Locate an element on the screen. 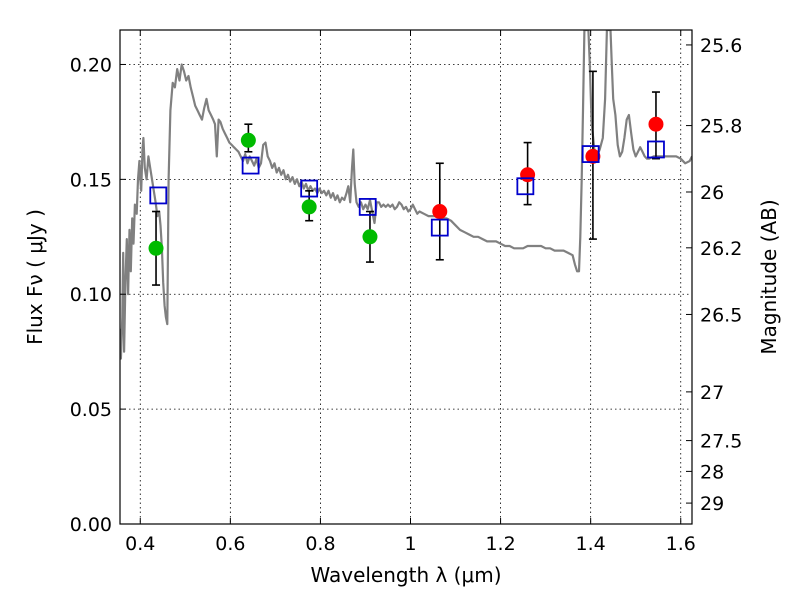 The image size is (800, 600). x-tick-label: 1 is located at coordinates (410, 544).